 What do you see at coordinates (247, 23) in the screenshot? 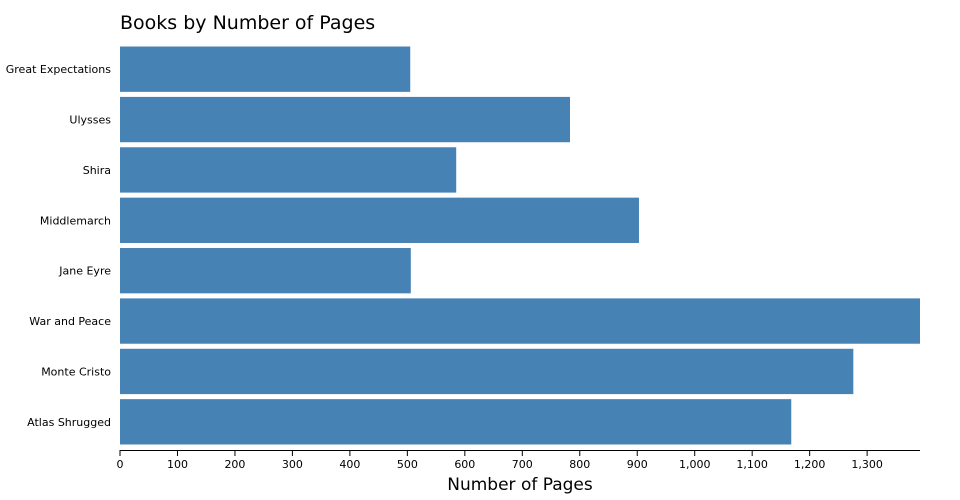
I see `chart-title: Books by Number of Pages` at bounding box center [247, 23].